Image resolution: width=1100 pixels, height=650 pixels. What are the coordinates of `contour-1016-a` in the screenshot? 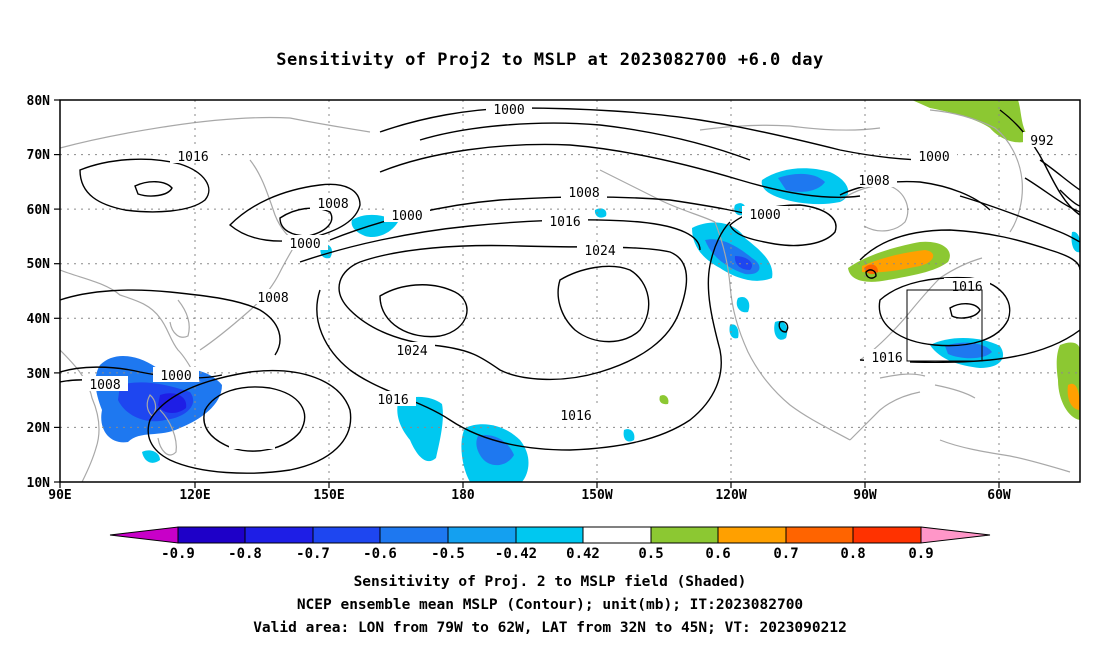 It's located at (500, 241).